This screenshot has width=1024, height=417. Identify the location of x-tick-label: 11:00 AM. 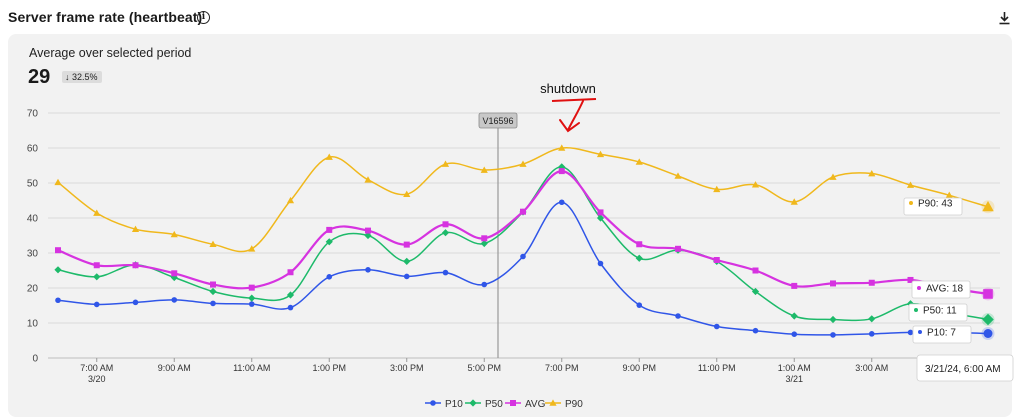
(251, 368).